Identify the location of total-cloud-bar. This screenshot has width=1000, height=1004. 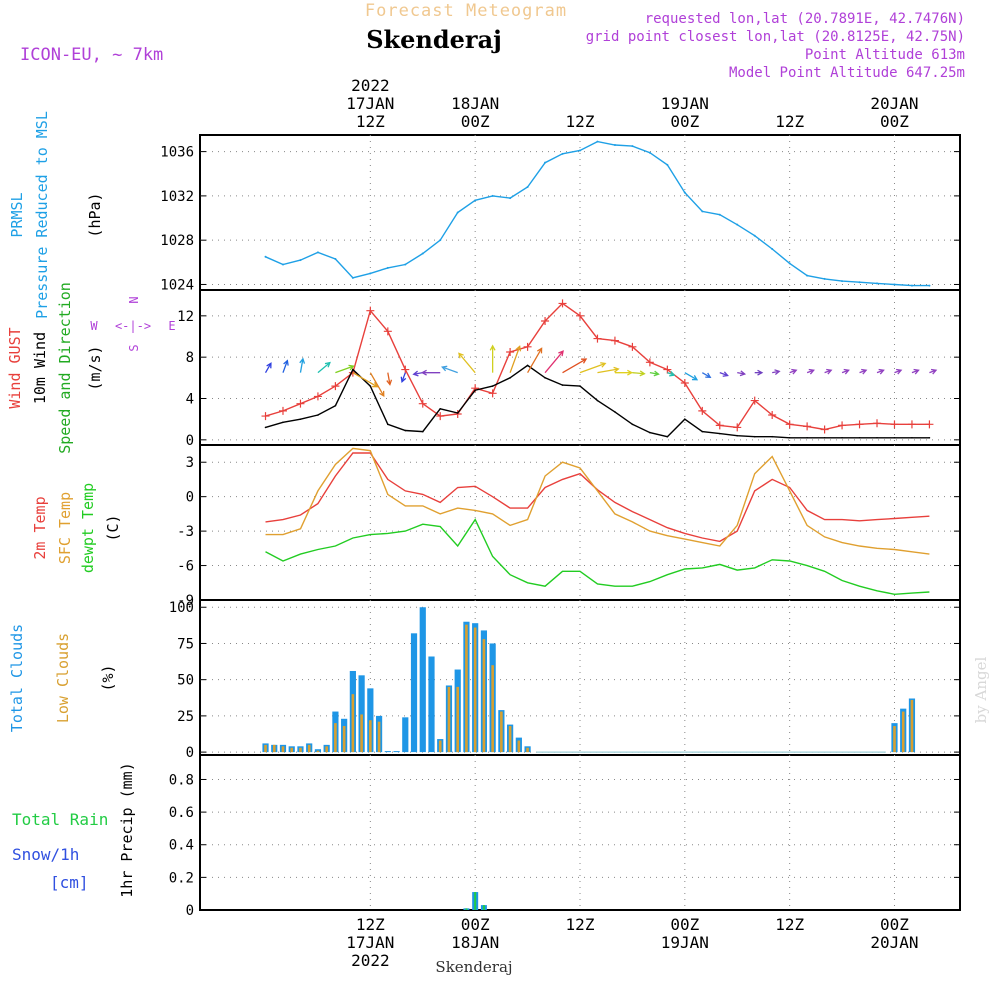
(431, 704).